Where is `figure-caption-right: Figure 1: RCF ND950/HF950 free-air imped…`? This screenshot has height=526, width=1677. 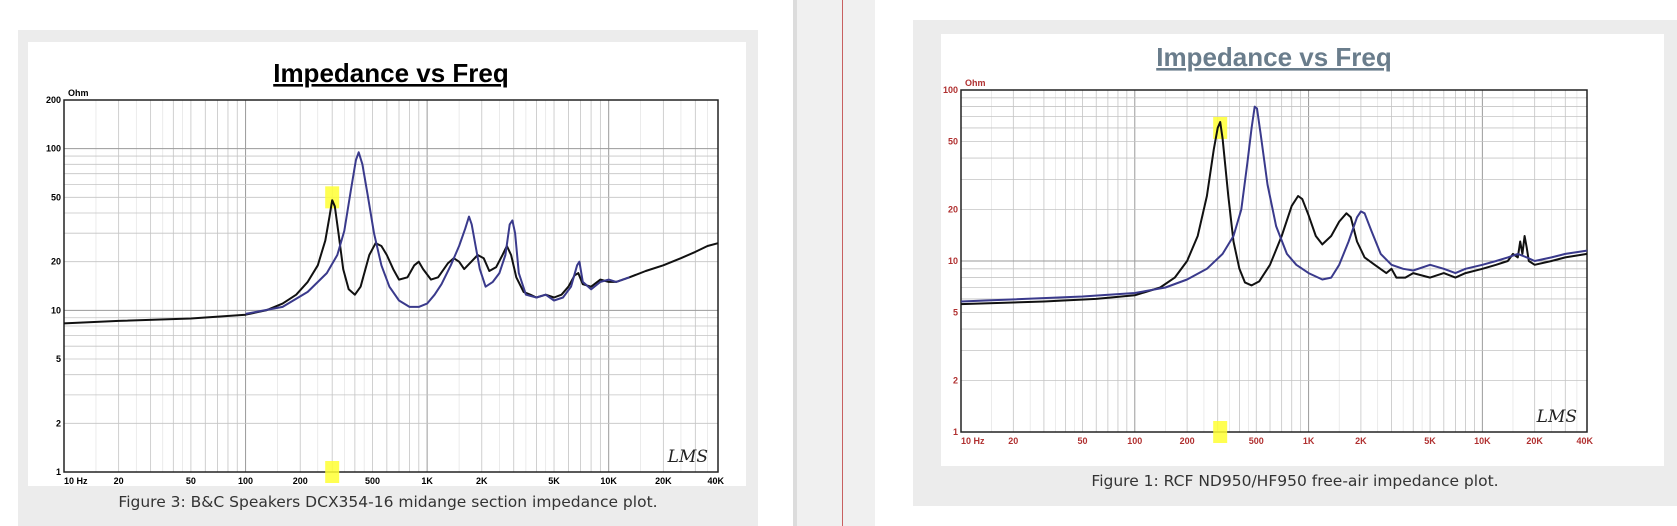 figure-caption-right: Figure 1: RCF ND950/HF950 free-air imped… is located at coordinates (1295, 481).